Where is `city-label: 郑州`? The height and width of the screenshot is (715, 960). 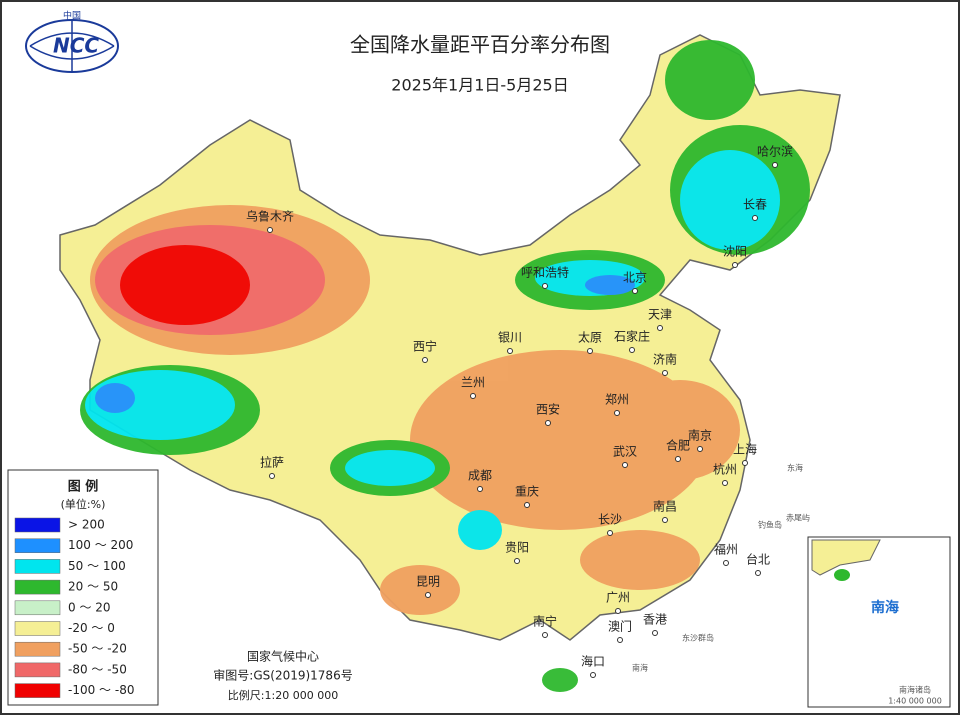
city-label: 郑州 is located at coordinates (617, 399).